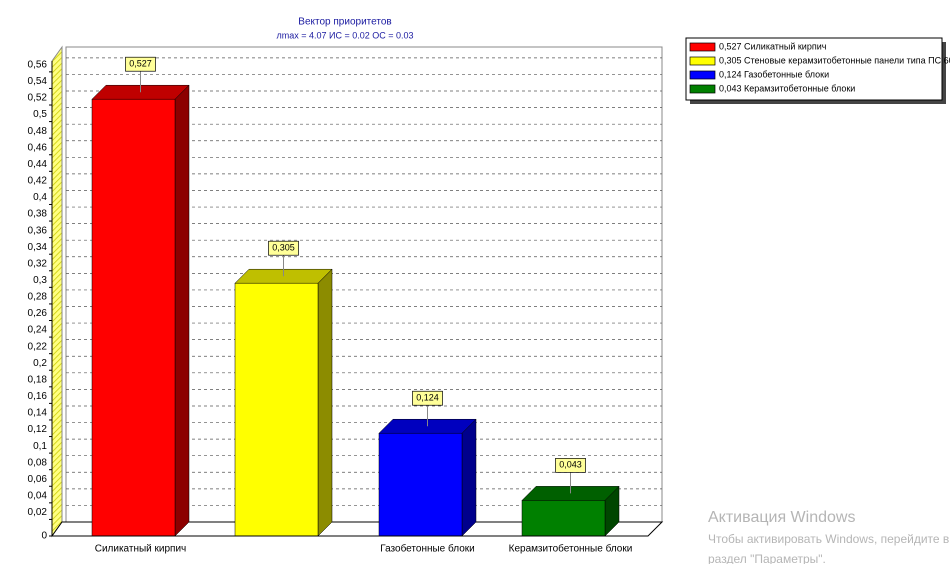 The image size is (950, 564). I want to click on value-label: 0,527, so click(140, 64).